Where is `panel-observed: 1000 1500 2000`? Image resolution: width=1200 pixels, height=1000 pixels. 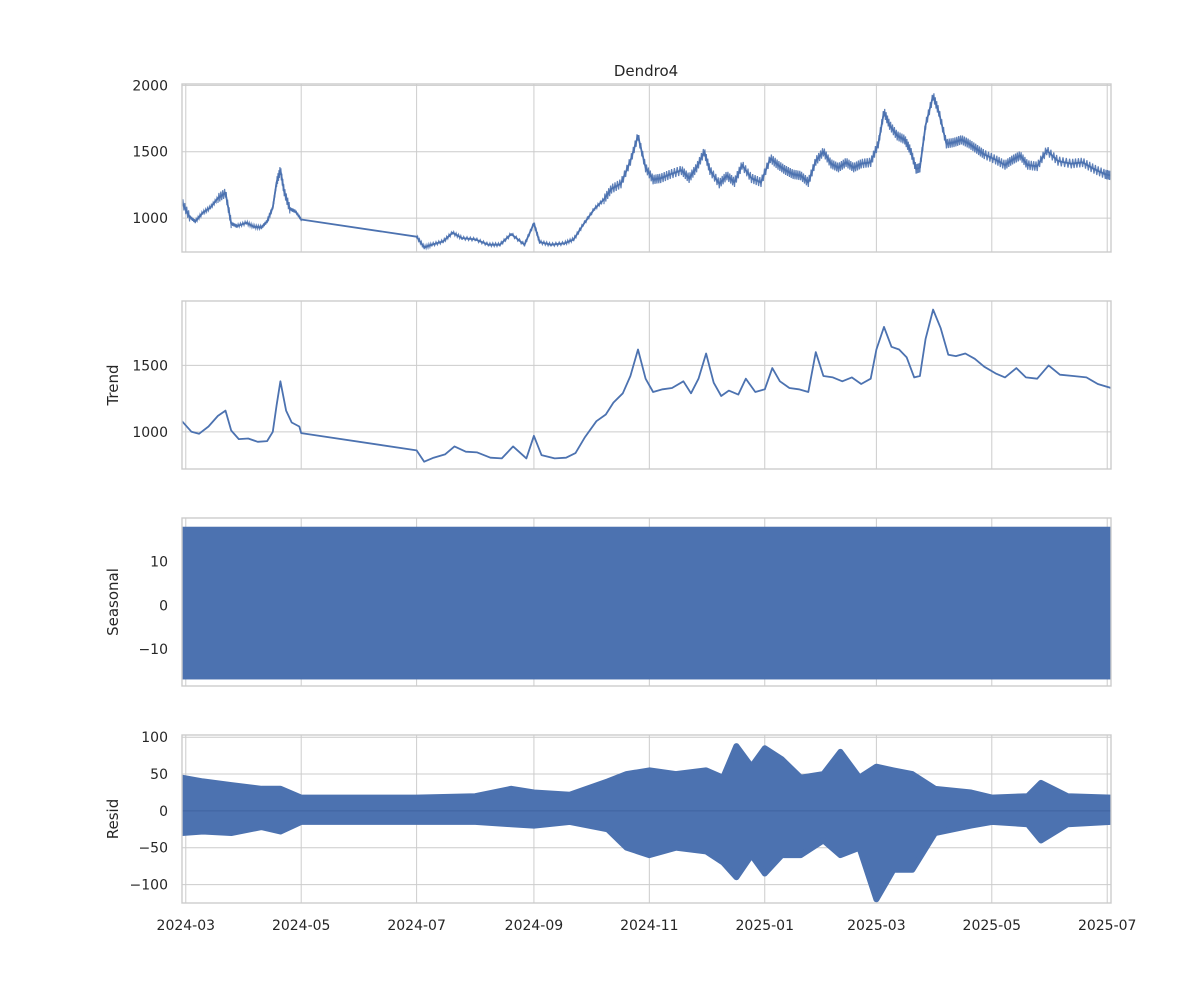 panel-observed: 1000 1500 2000 is located at coordinates (622, 165).